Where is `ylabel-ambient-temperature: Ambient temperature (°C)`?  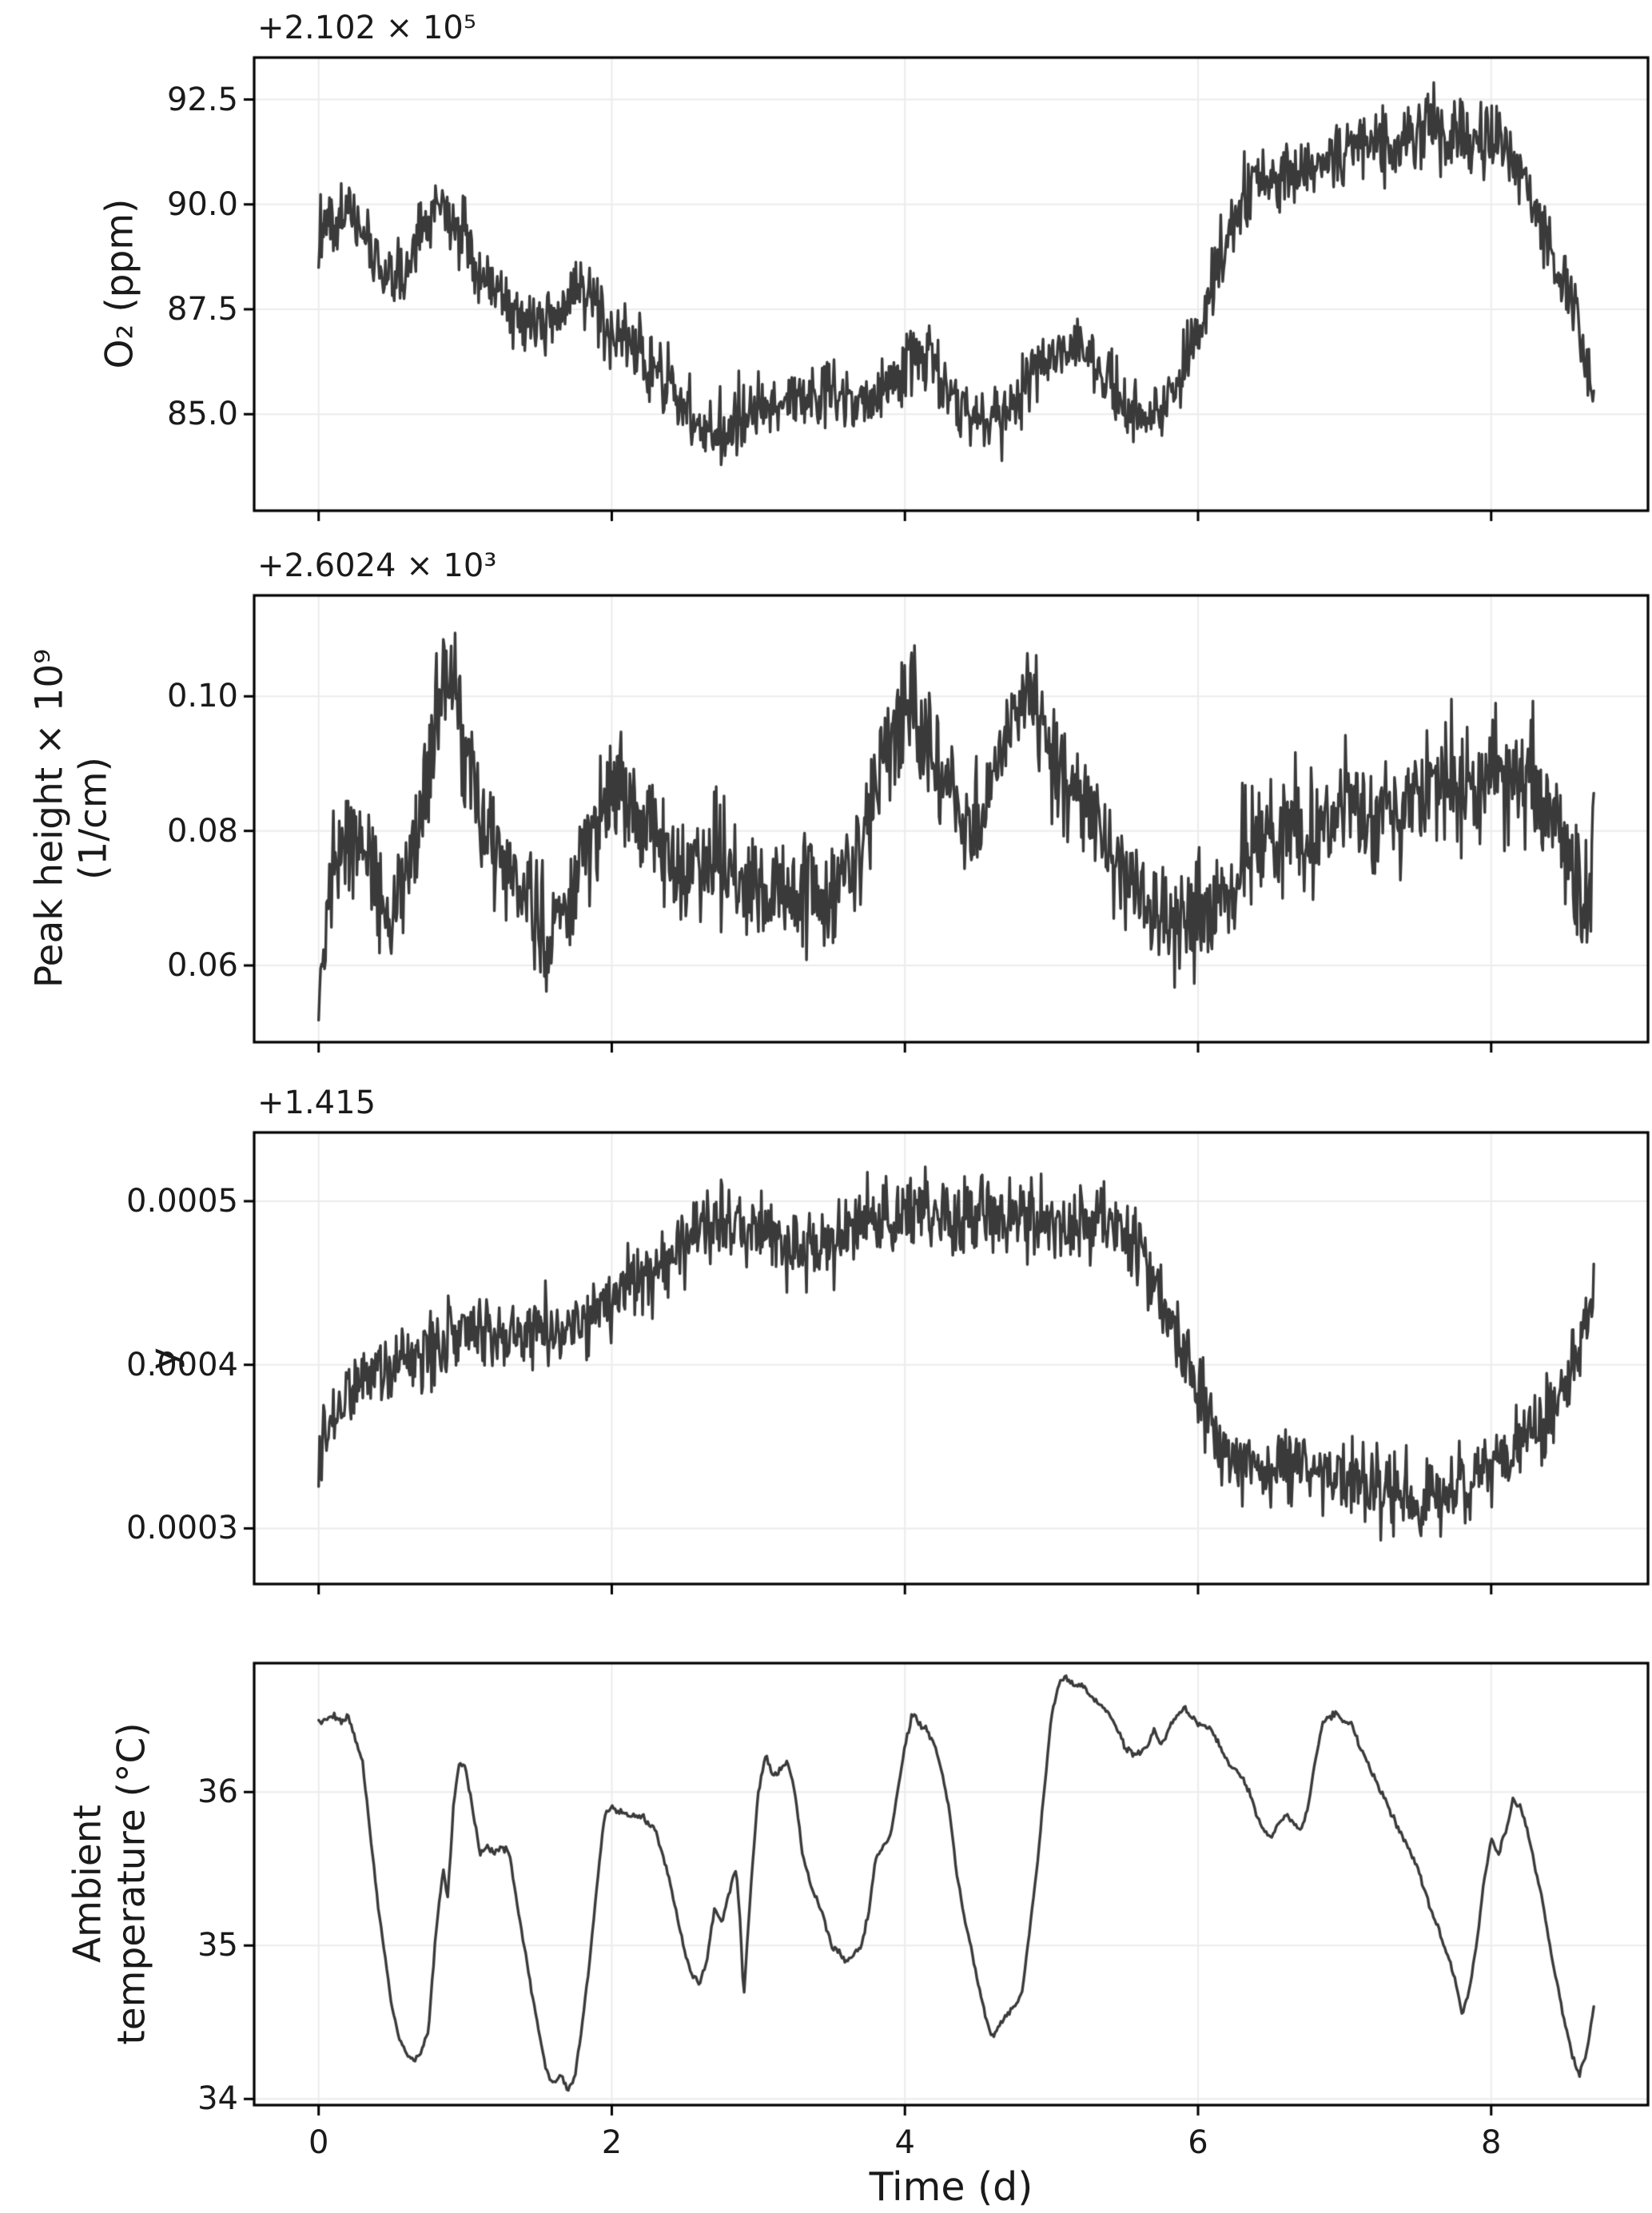 ylabel-ambient-temperature: Ambient temperature (°C) is located at coordinates (110, 1883).